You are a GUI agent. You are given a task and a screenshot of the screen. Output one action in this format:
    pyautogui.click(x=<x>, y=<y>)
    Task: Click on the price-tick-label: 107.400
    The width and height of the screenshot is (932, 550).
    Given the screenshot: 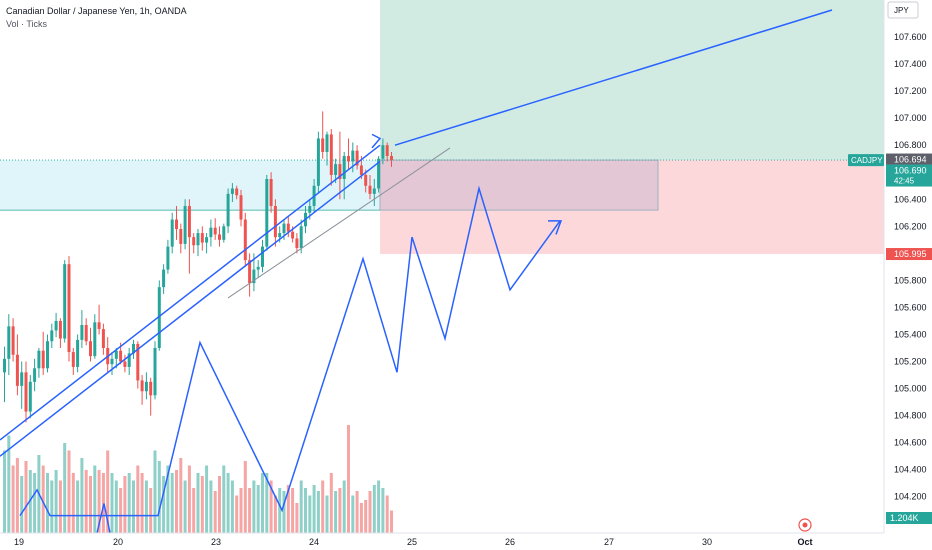 What is the action you would take?
    pyautogui.click(x=910, y=64)
    